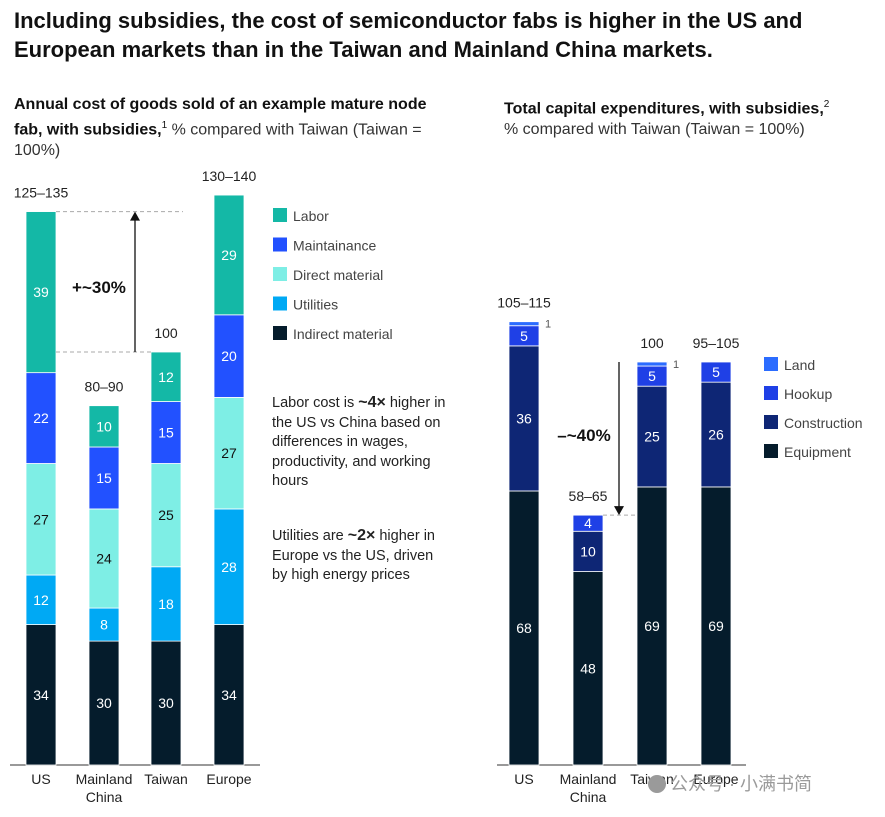 The width and height of the screenshot is (885, 817). I want to click on chart0-data-label: 24, so click(104, 559).